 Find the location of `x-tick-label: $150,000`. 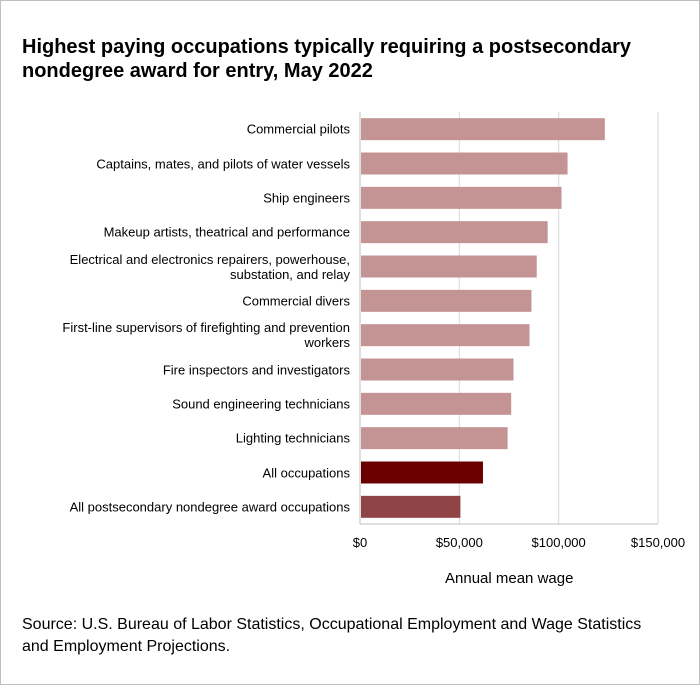

x-tick-label: $150,000 is located at coordinates (658, 542).